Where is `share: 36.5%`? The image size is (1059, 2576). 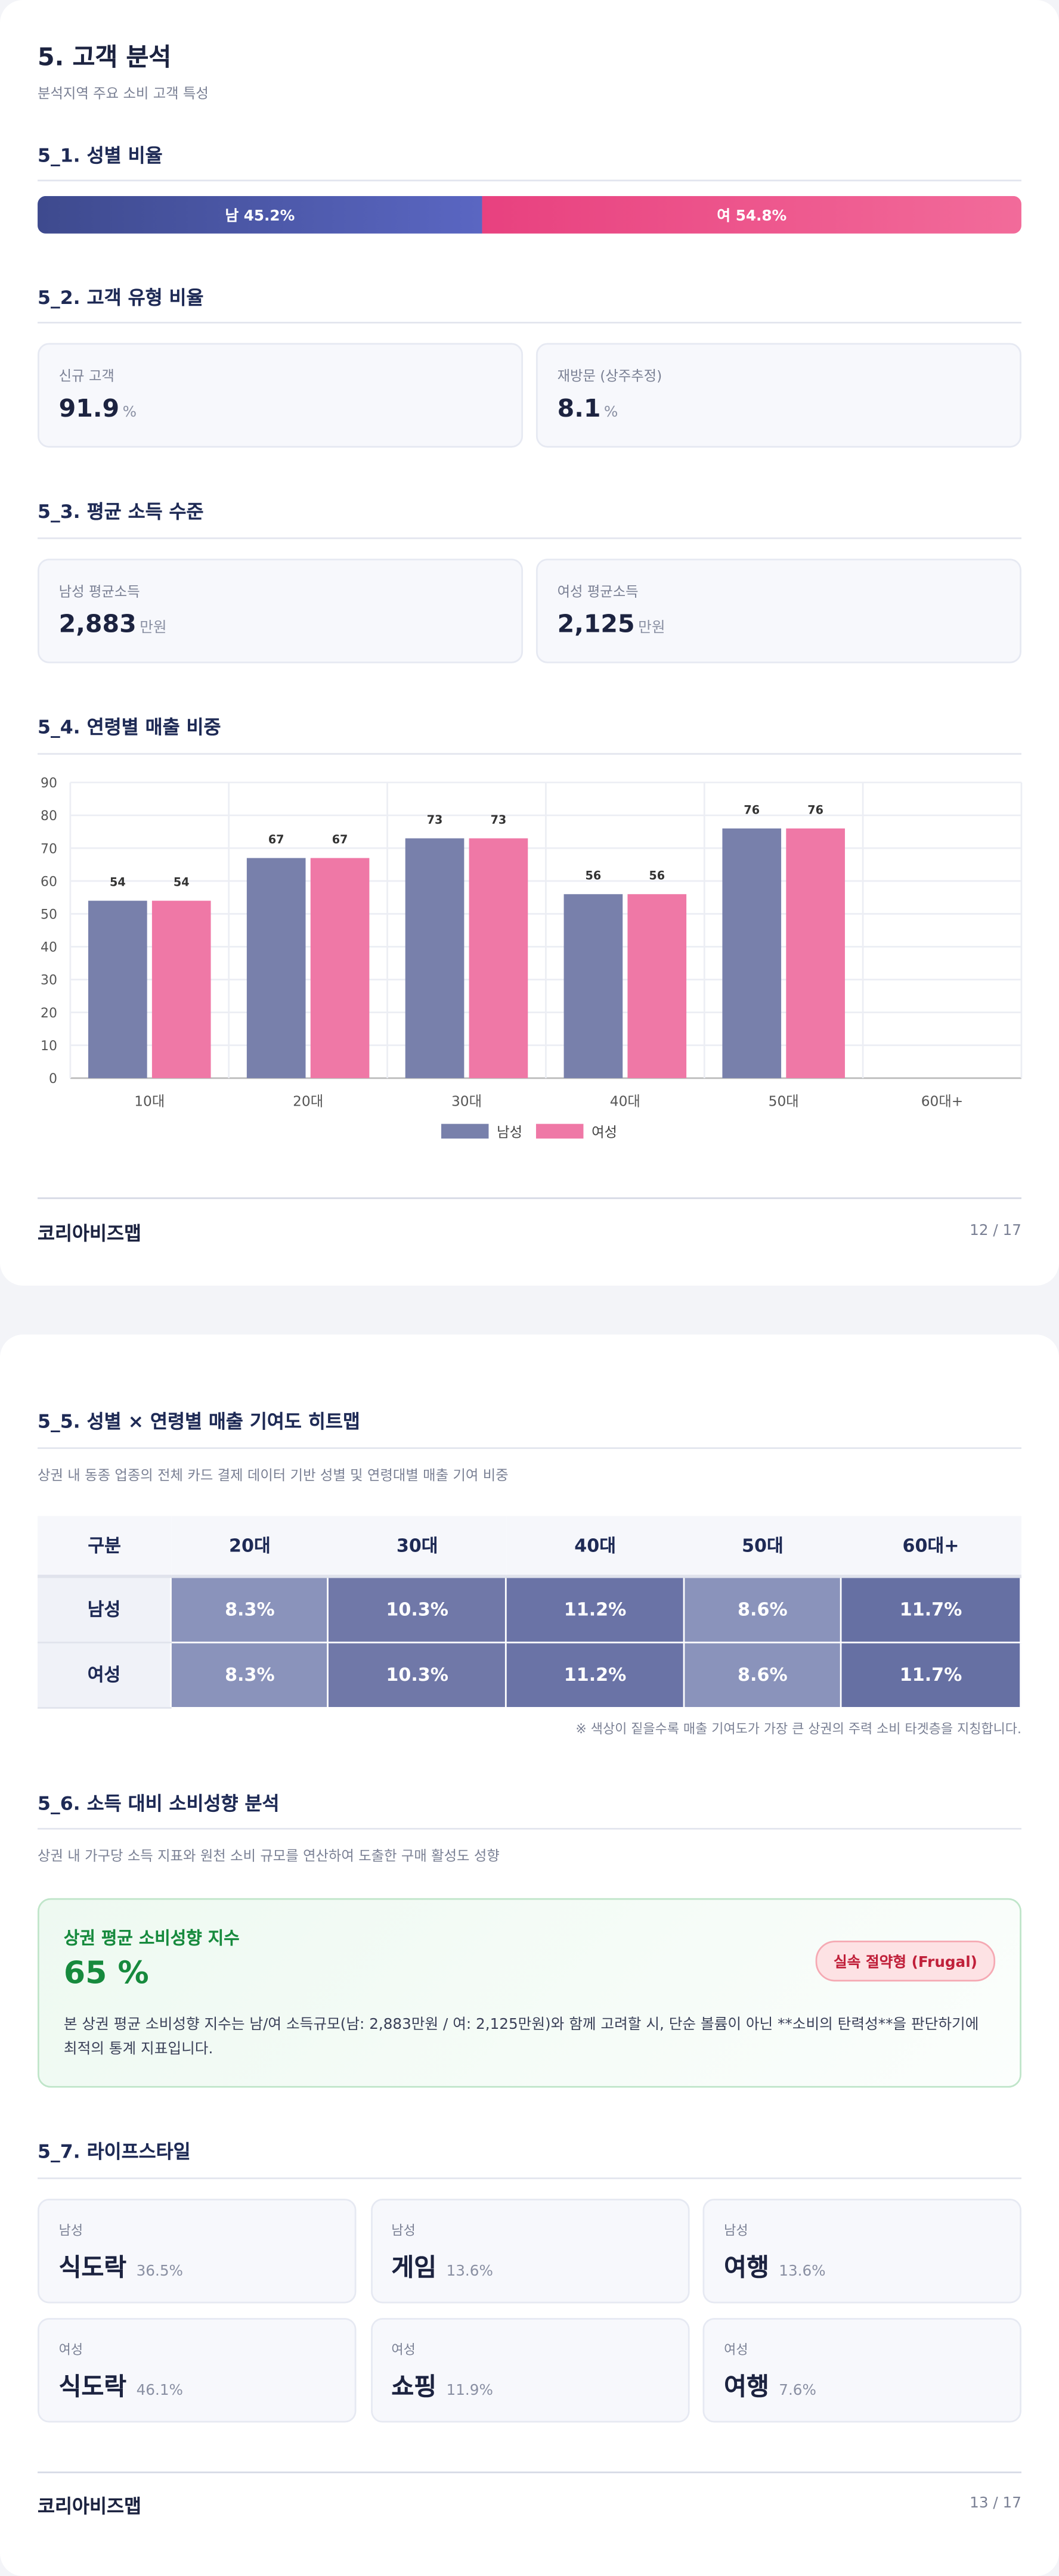 share: 36.5% is located at coordinates (159, 2272).